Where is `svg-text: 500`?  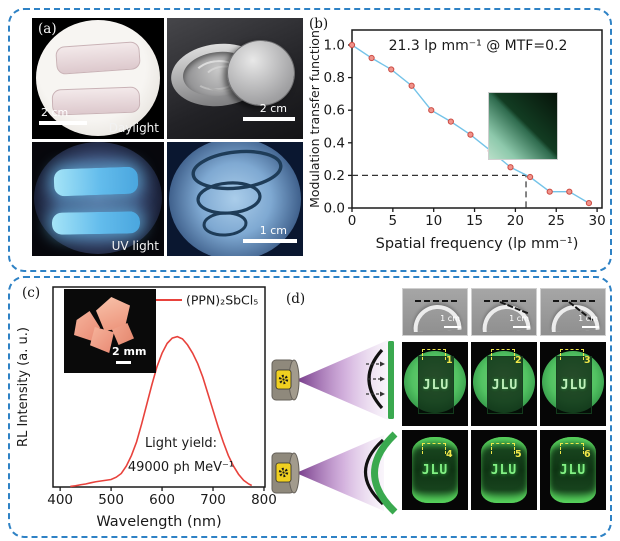 svg-text: 500 is located at coordinates (111, 500).